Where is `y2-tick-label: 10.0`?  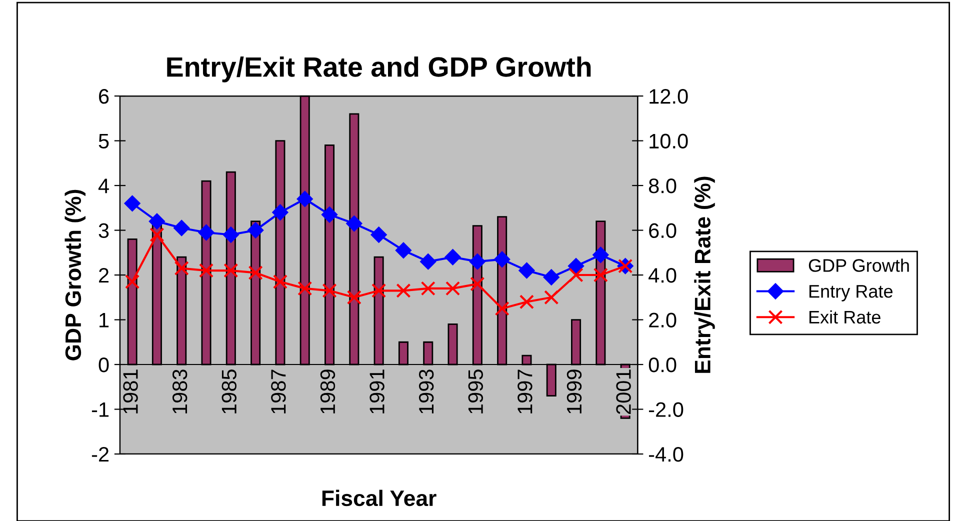 y2-tick-label: 10.0 is located at coordinates (669, 141).